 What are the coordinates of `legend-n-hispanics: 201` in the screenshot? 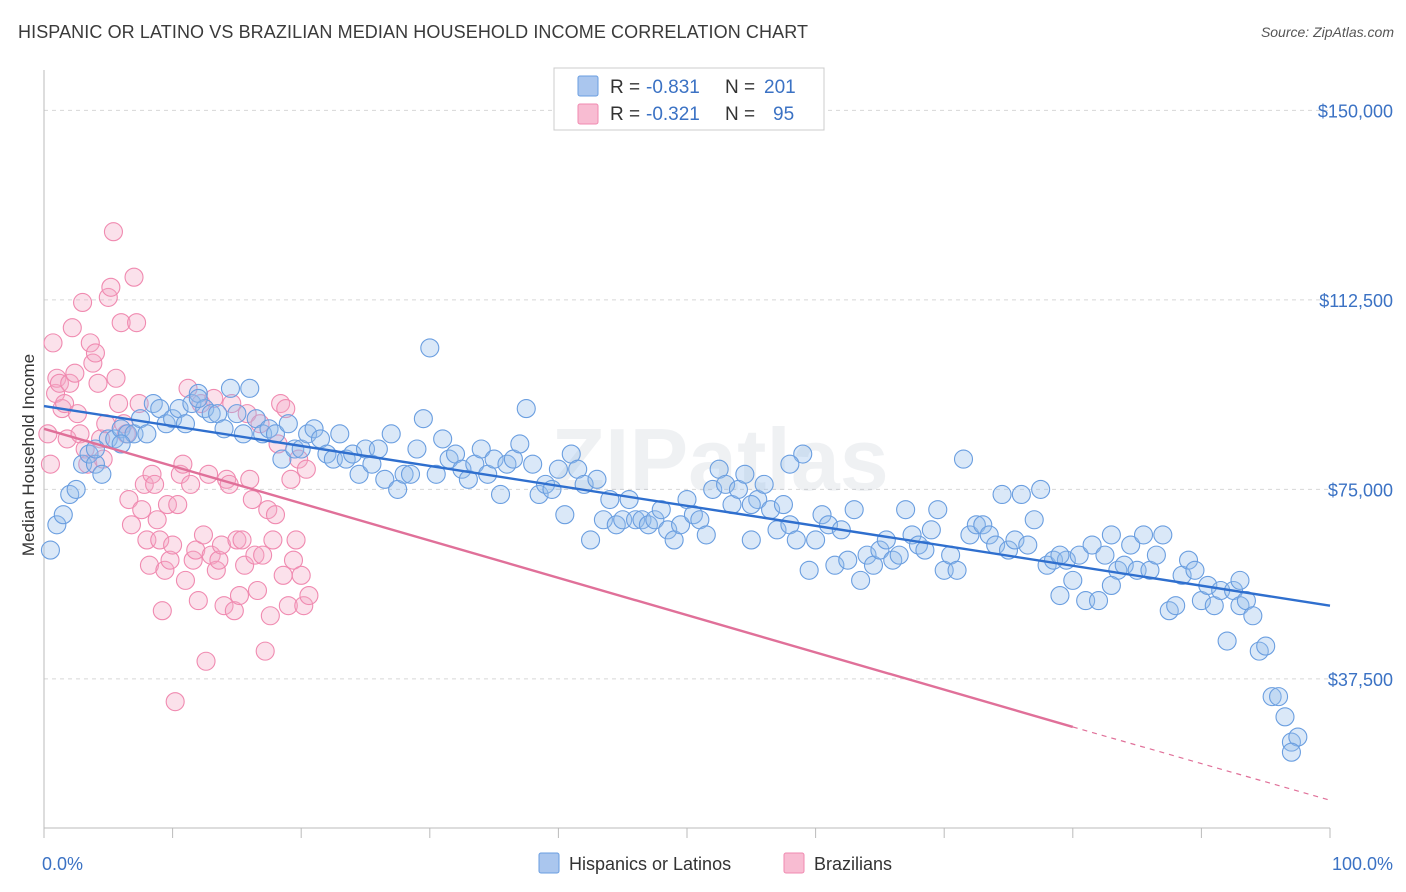 It's located at (780, 87).